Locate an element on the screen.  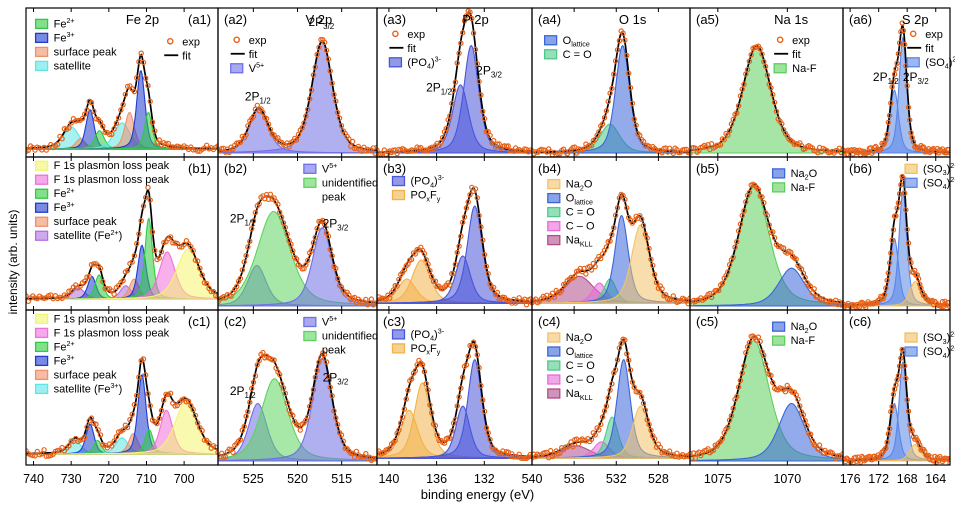
panel-b2: (b2) 2P1/2 2P3/2 V5+ unidentified peak is located at coordinates (297, 233).